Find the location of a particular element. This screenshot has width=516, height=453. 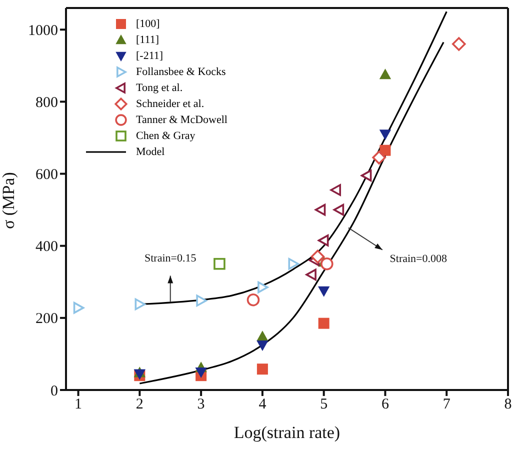

x-tick-label: 4 is located at coordinates (262, 404).